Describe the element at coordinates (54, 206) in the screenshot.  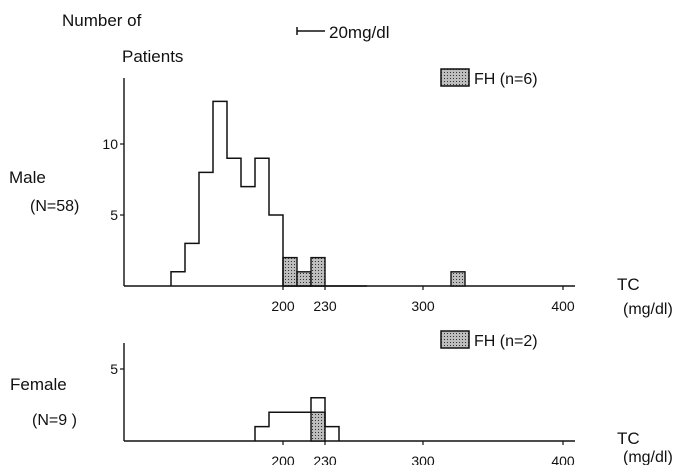
I see `male-panel-count: (N=58)` at that location.